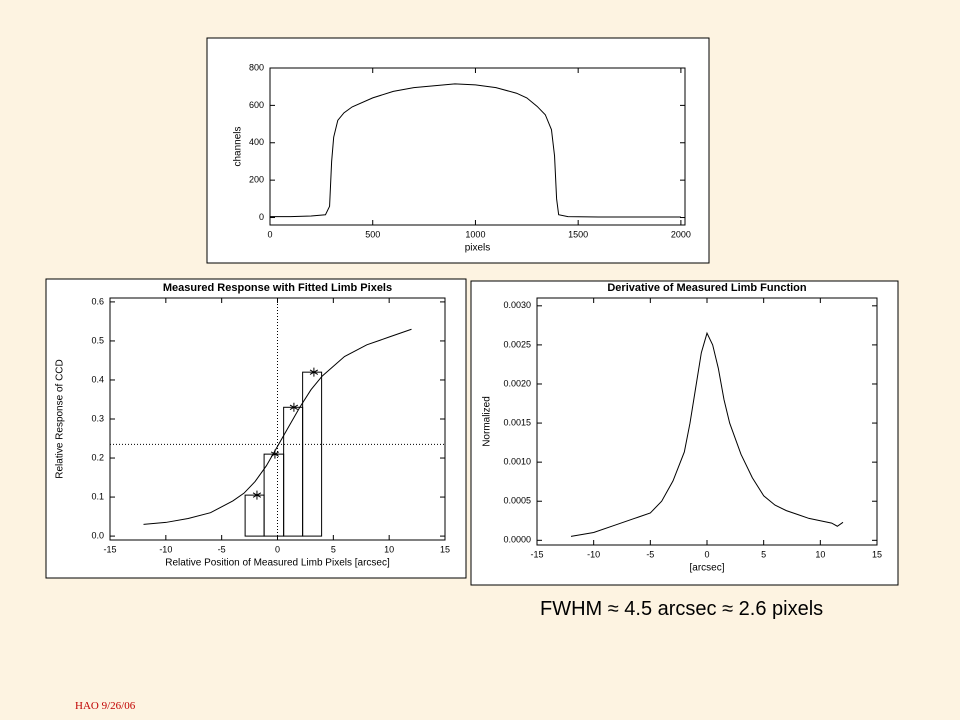  I want to click on y-axis-label: Relative Response of CCD, so click(60, 419).